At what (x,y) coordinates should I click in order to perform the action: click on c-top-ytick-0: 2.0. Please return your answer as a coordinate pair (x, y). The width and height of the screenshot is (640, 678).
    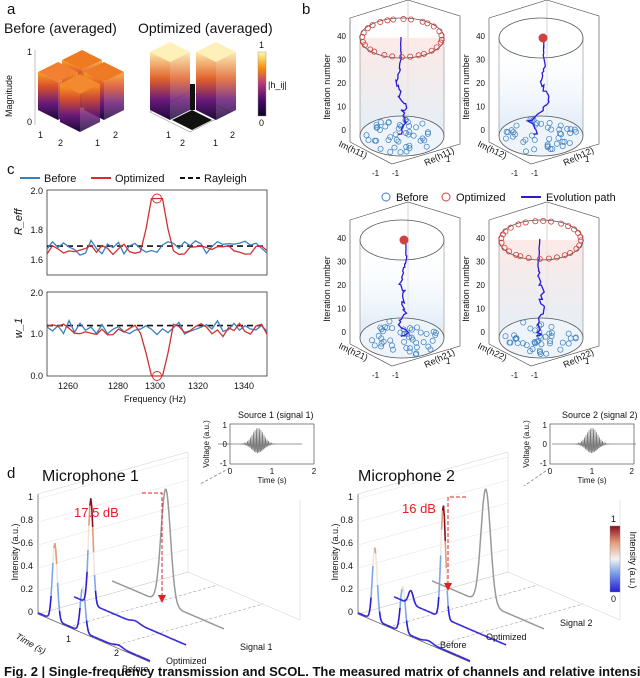
    Looking at the image, I should click on (36, 191).